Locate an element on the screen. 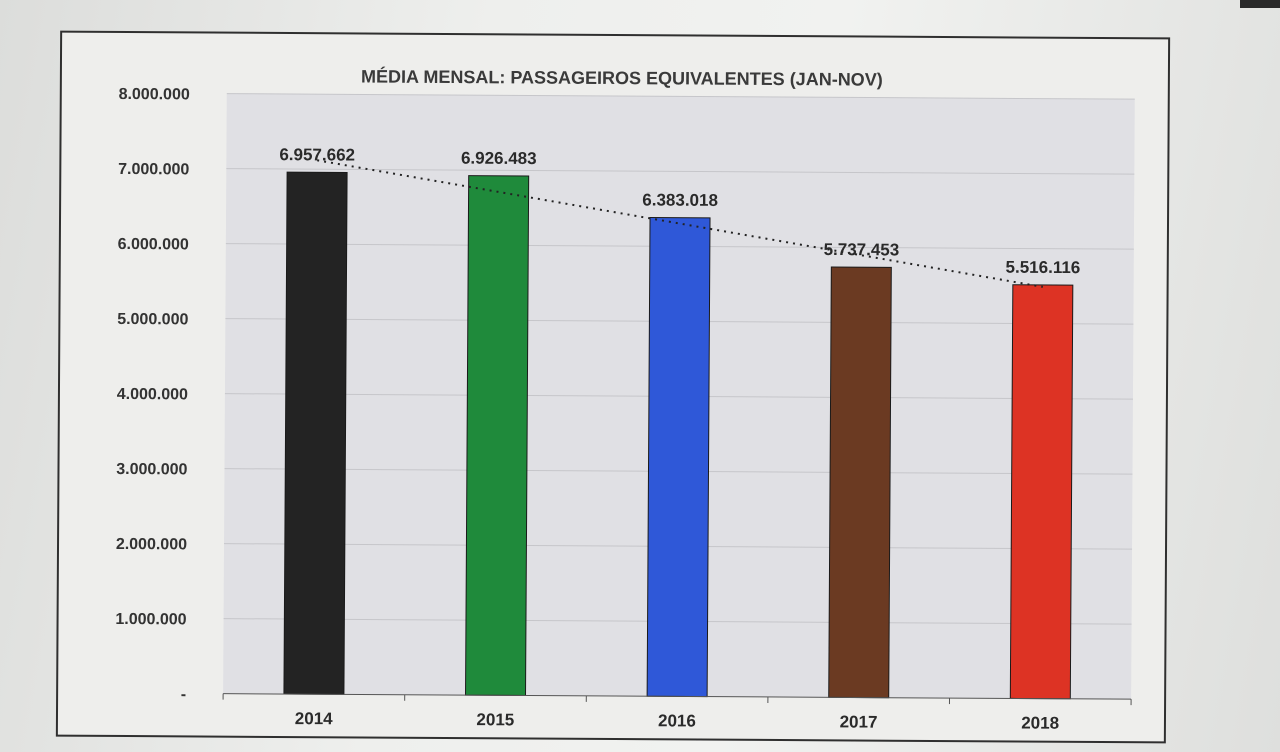 The height and width of the screenshot is (752, 1280). y-tick-label: 6.000.000 is located at coordinates (153, 244).